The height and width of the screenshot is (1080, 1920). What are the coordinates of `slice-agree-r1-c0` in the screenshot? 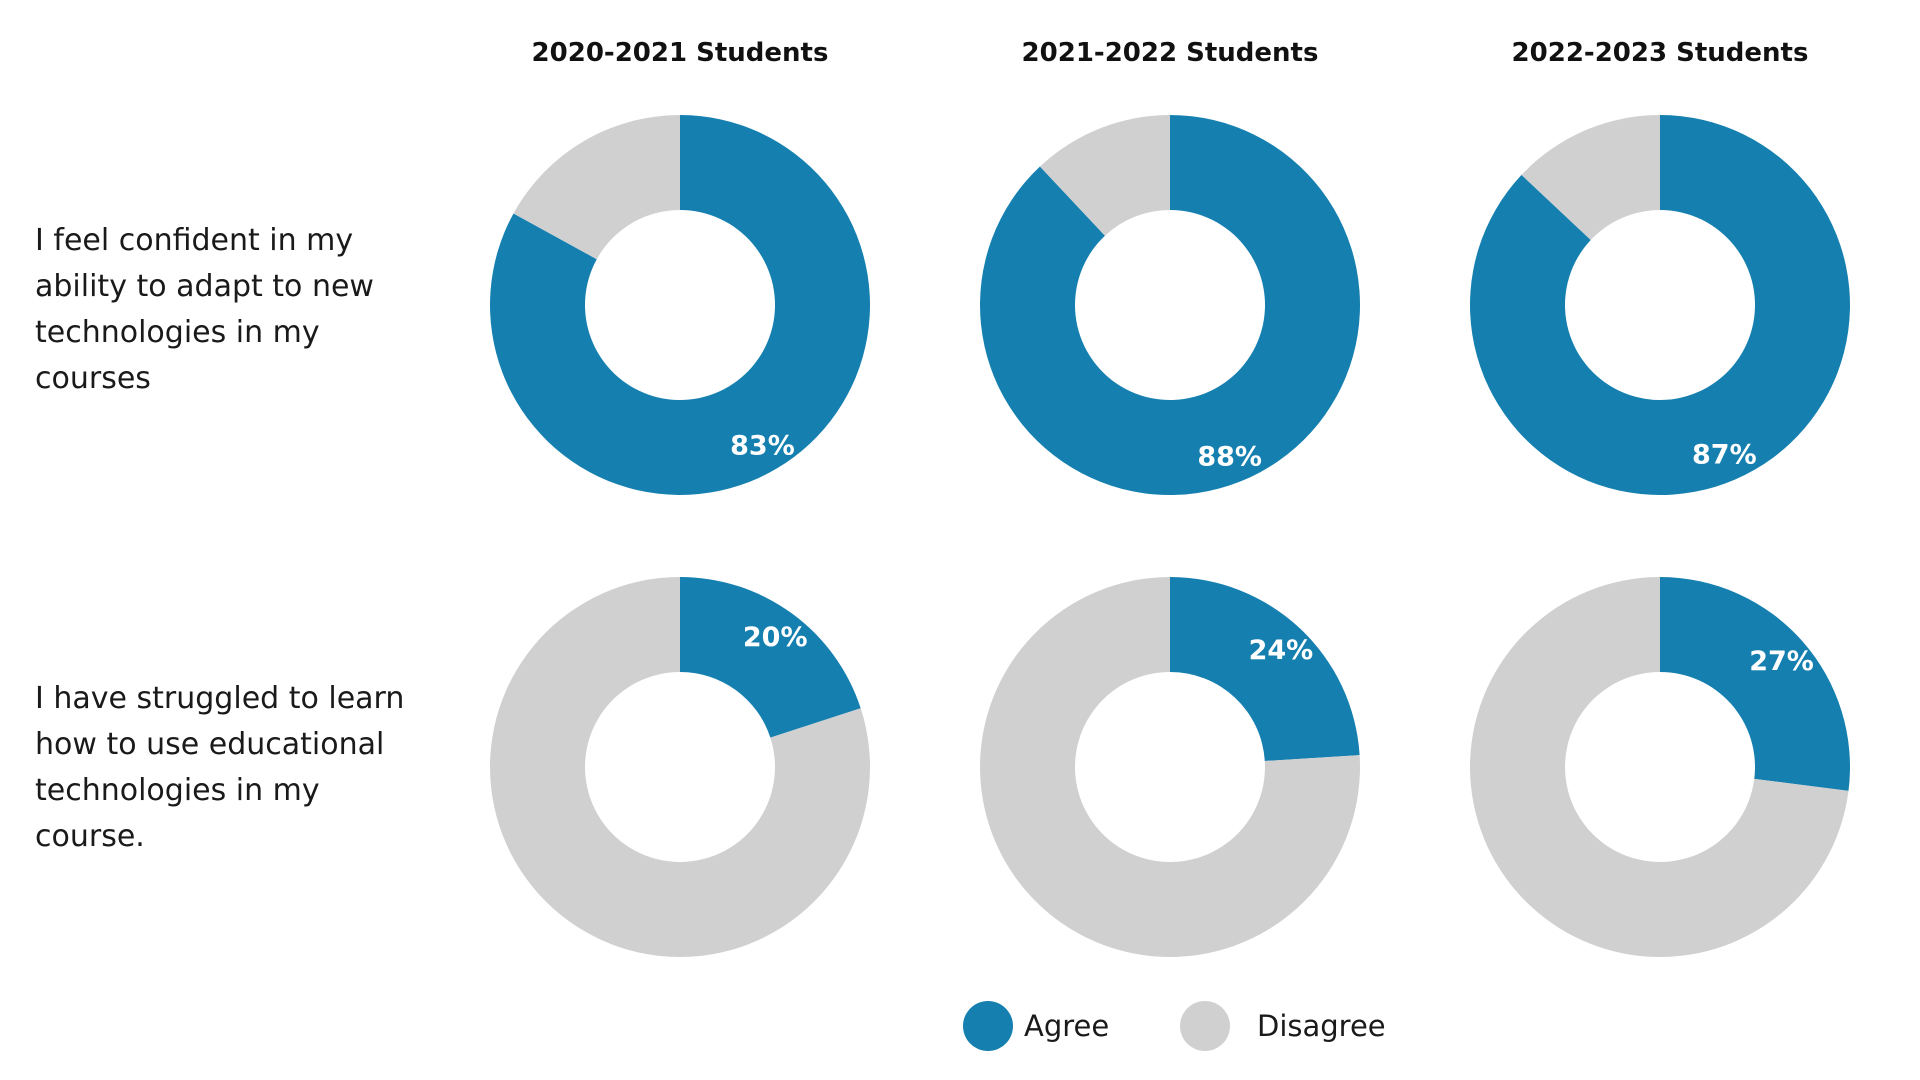 It's located at (770, 657).